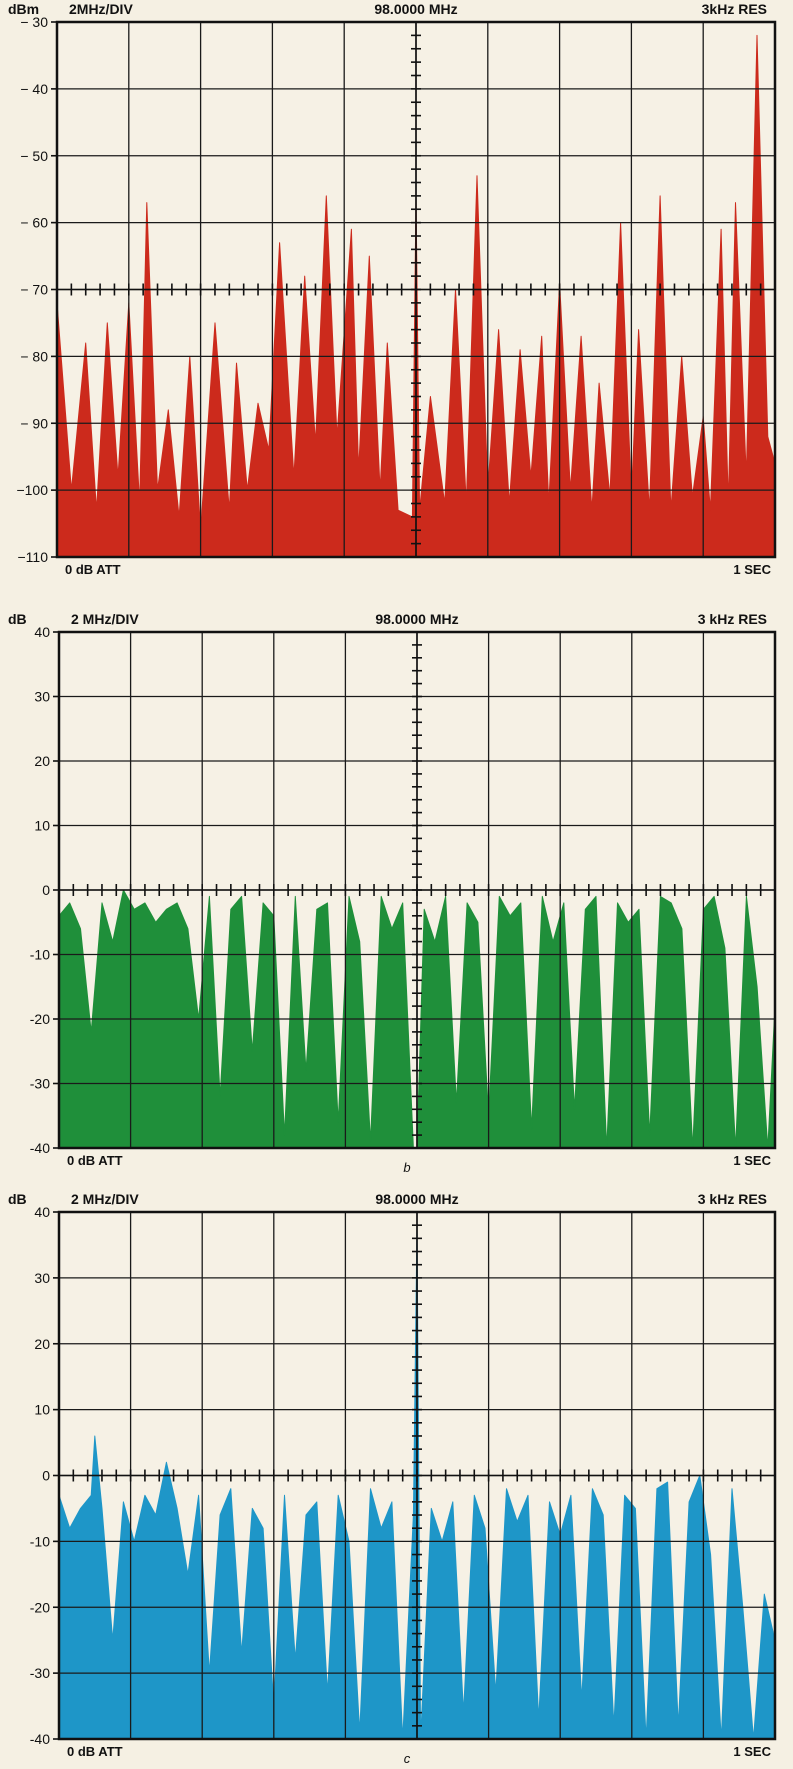 The image size is (793, 1769). I want to click on span-label: 2MHz/DIV, so click(101, 9).